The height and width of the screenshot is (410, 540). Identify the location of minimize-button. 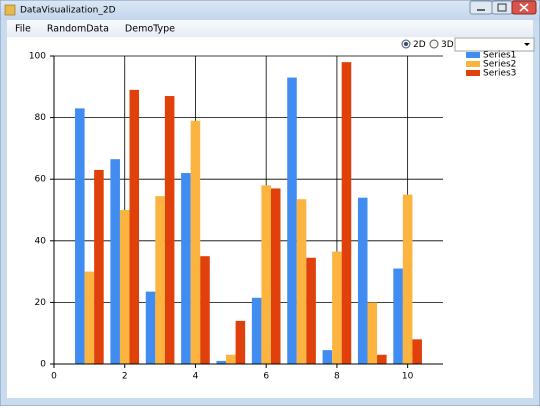
(481, 7).